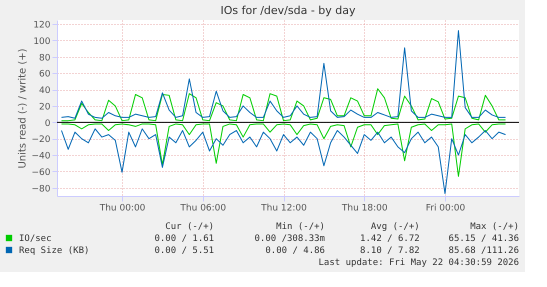 Image resolution: width=547 pixels, height=287 pixels. Describe the element at coordinates (35, 239) in the screenshot. I see `legend-label: IO/sec` at that location.